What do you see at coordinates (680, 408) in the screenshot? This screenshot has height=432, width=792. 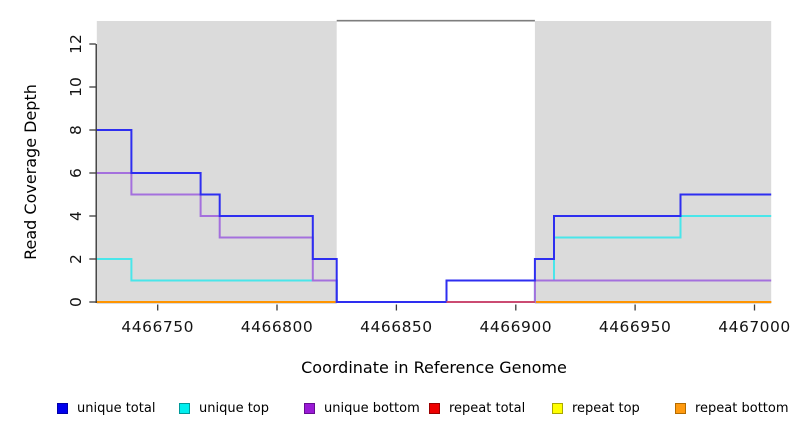 I see `repeat-bottom-swatch-icon` at bounding box center [680, 408].